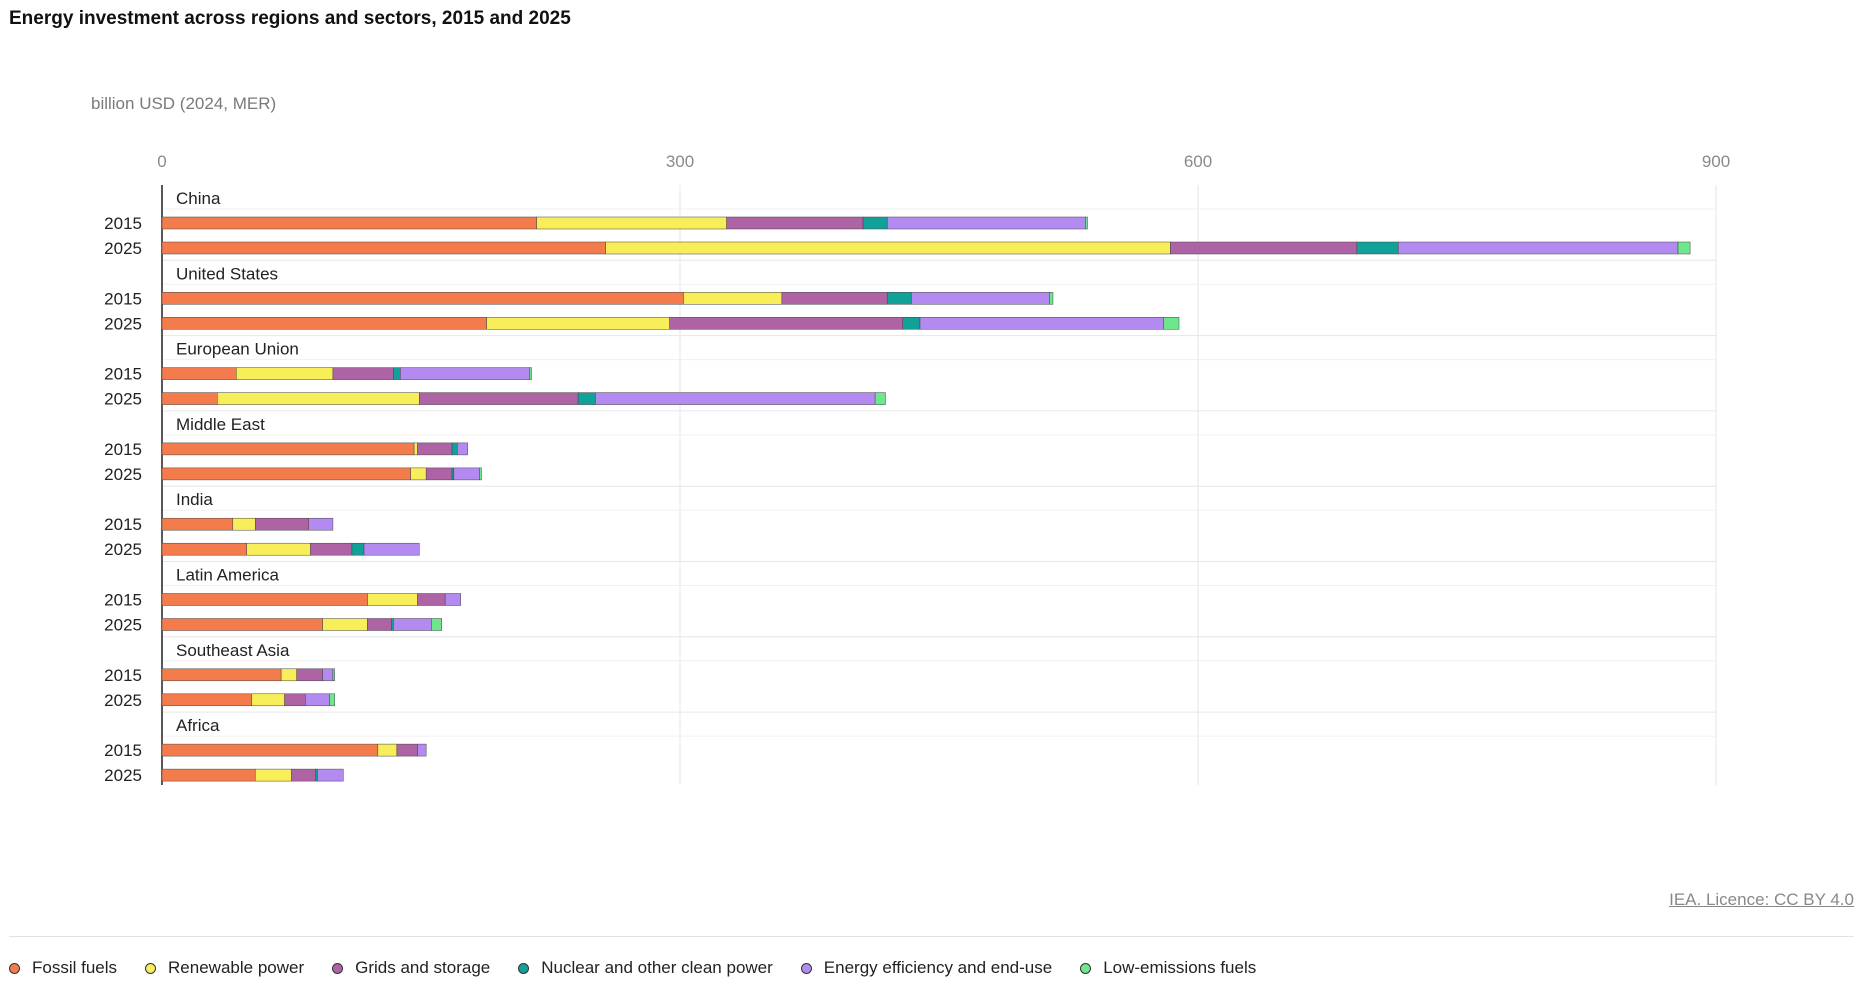 Image resolution: width=1860 pixels, height=988 pixels. What do you see at coordinates (194, 499) in the screenshot?
I see `region-label: India` at bounding box center [194, 499].